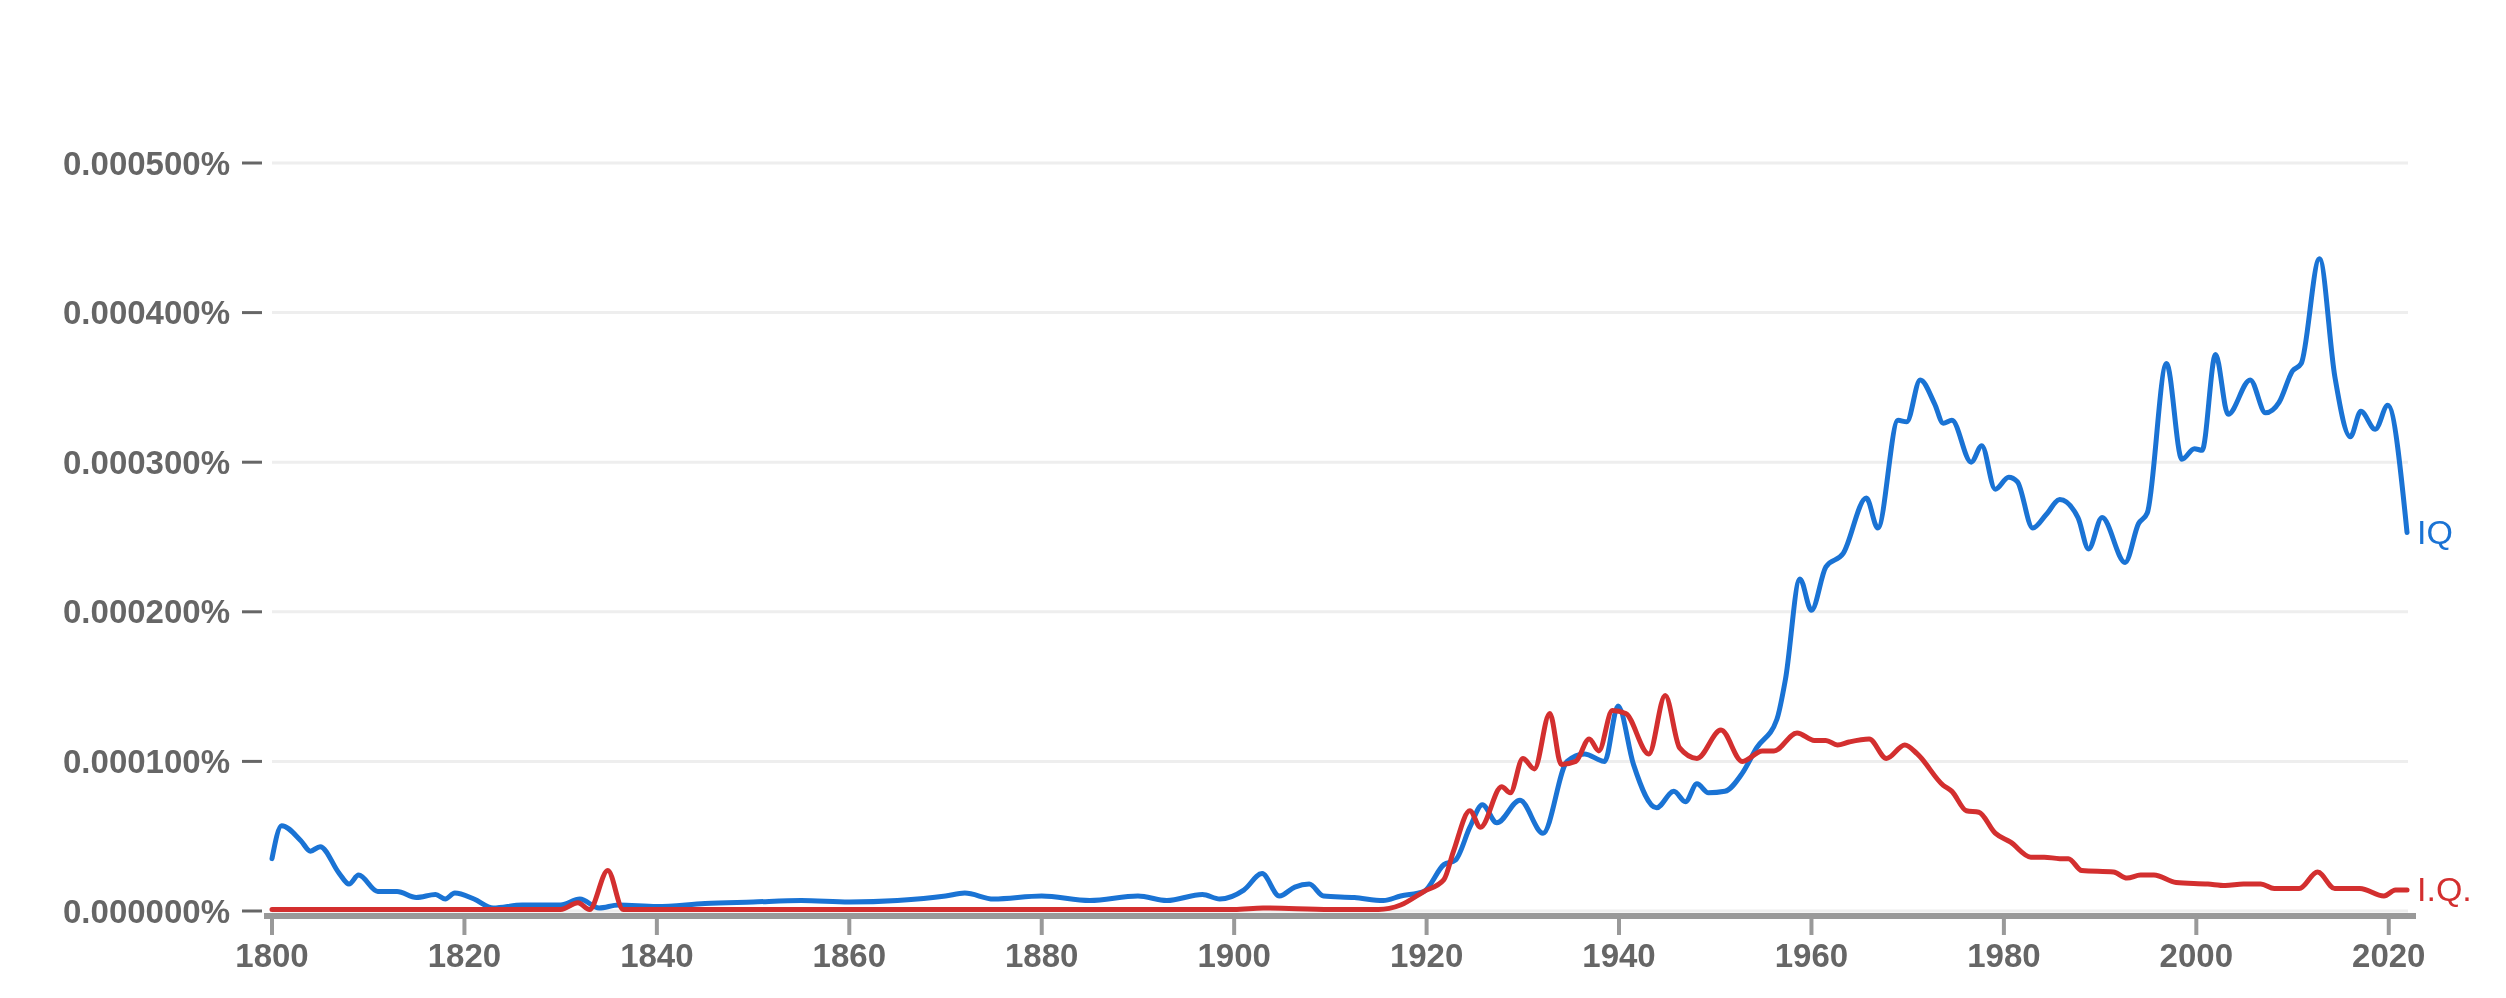 This screenshot has height=998, width=2506. I want to click on x-tick-label: 1840, so click(657, 955).